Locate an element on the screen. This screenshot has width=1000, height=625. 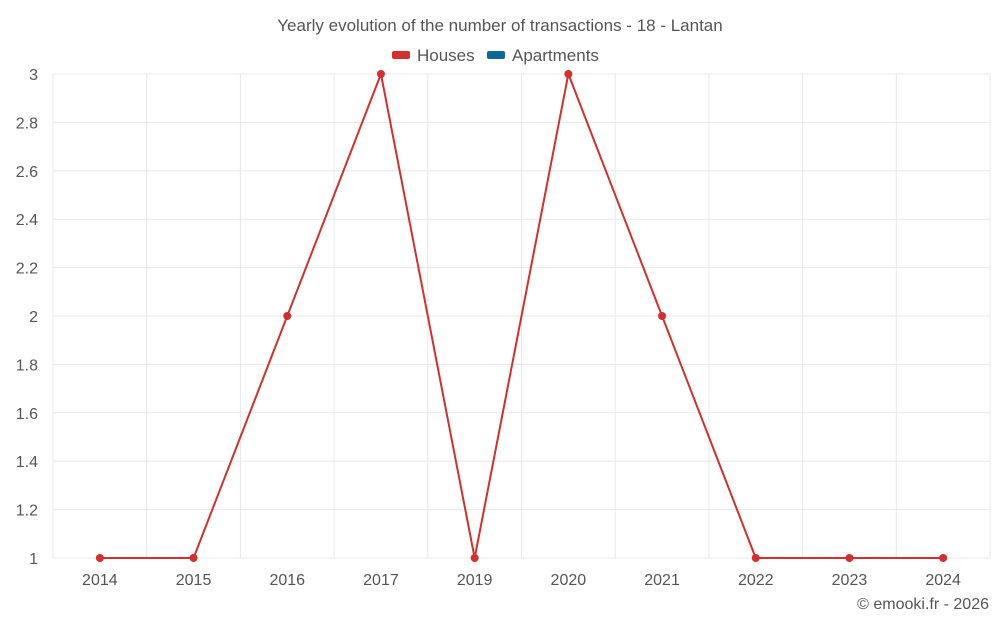
y-tick-label: 1.4 is located at coordinates (27, 462).